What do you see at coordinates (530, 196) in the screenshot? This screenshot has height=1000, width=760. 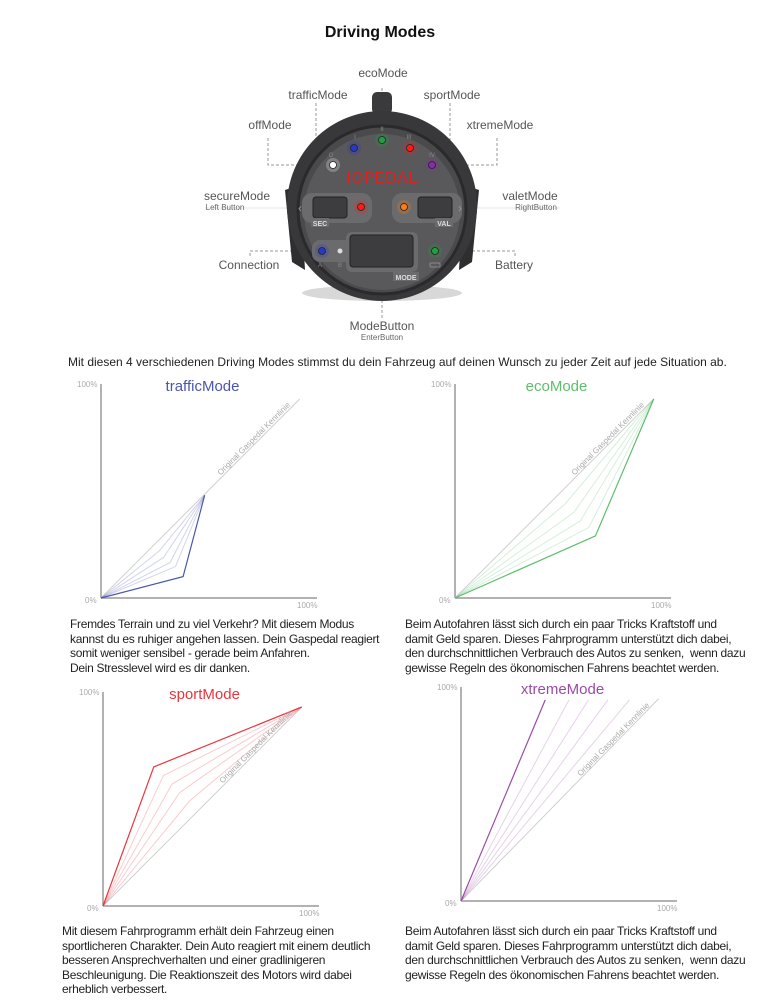 I see `label-valetmode: valetMode` at bounding box center [530, 196].